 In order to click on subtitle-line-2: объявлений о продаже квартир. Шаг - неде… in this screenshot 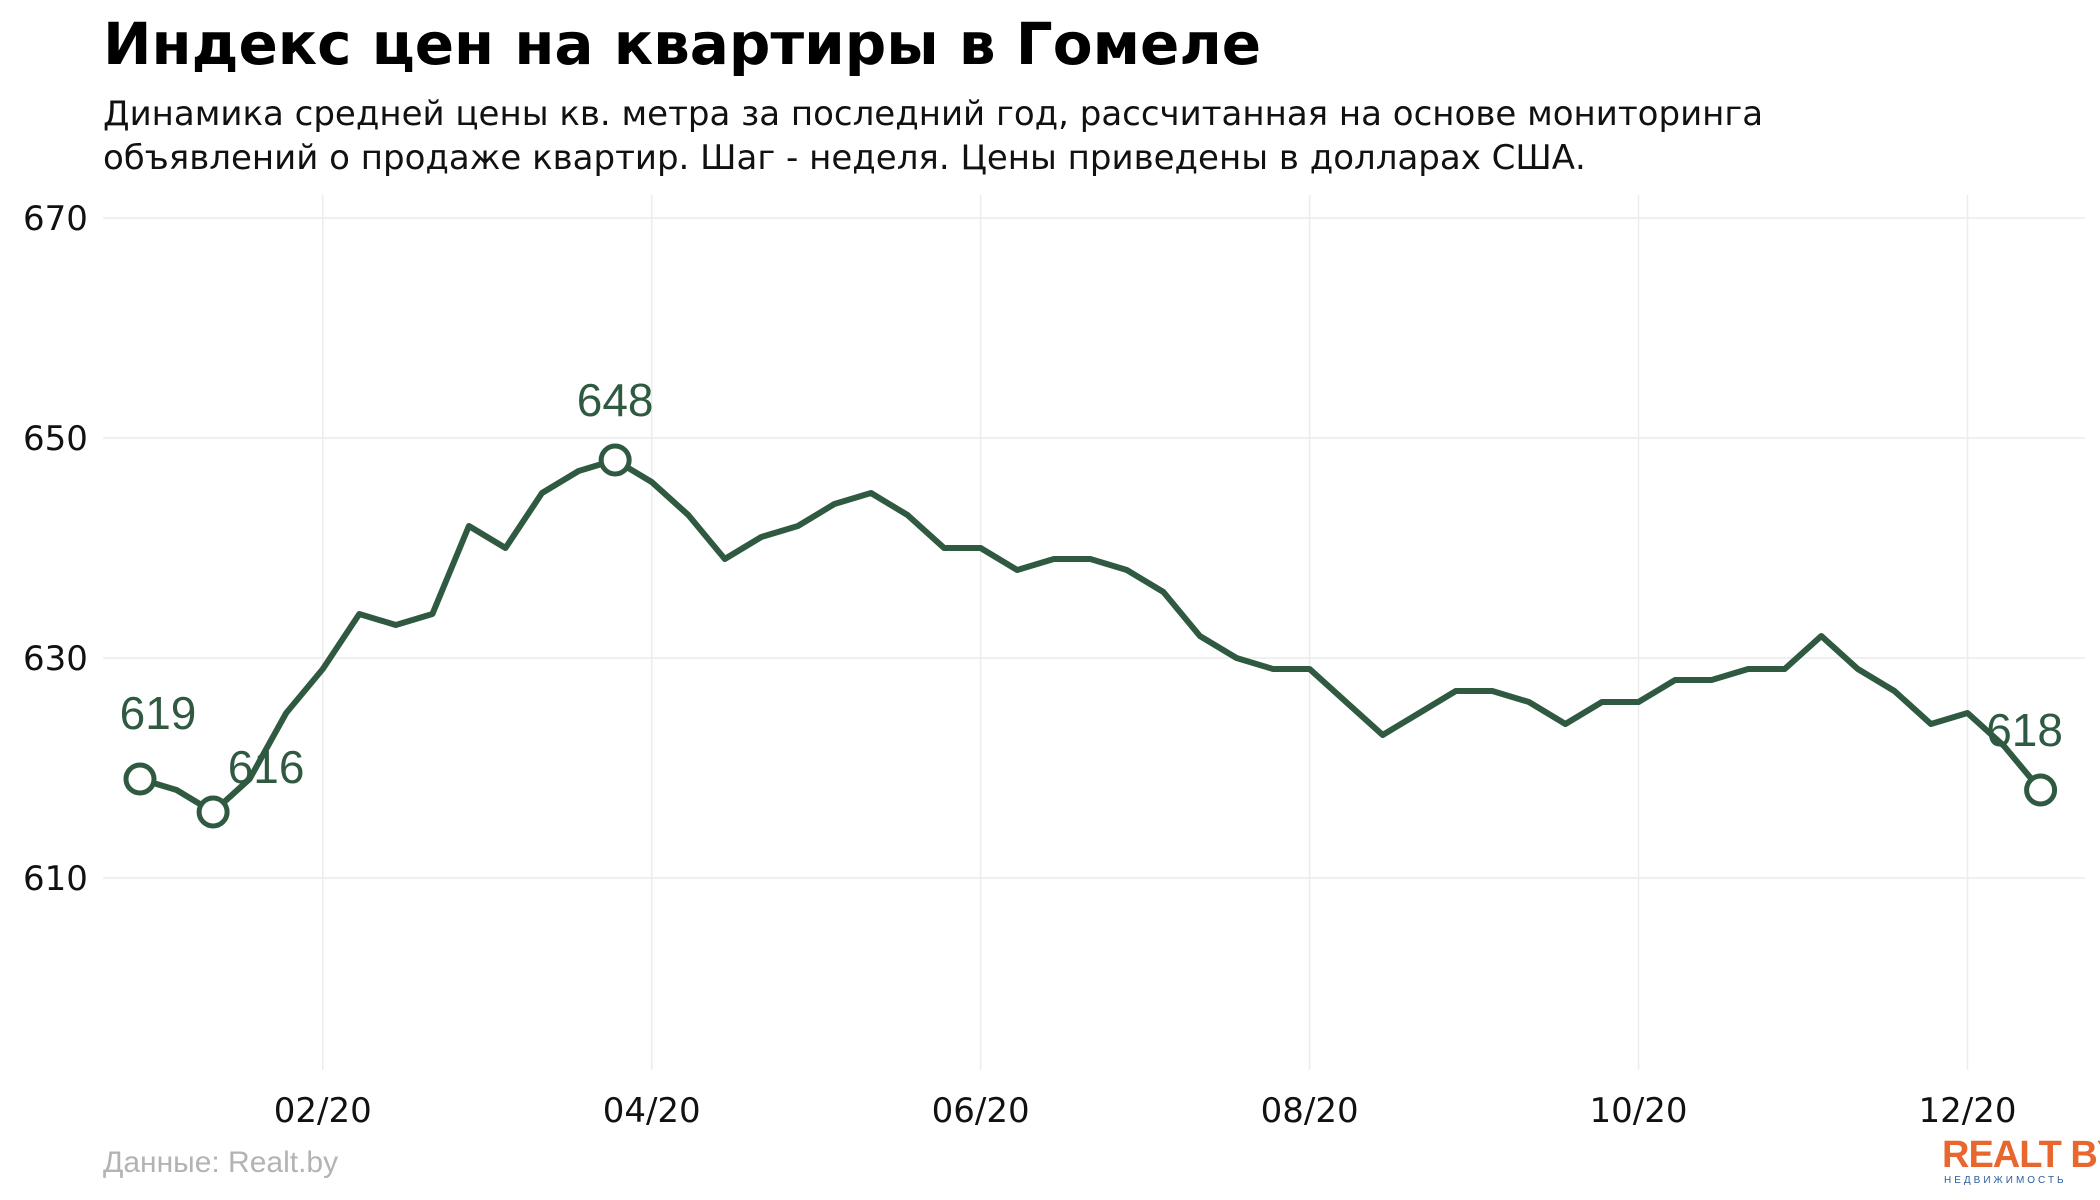, I will do `click(844, 158)`.